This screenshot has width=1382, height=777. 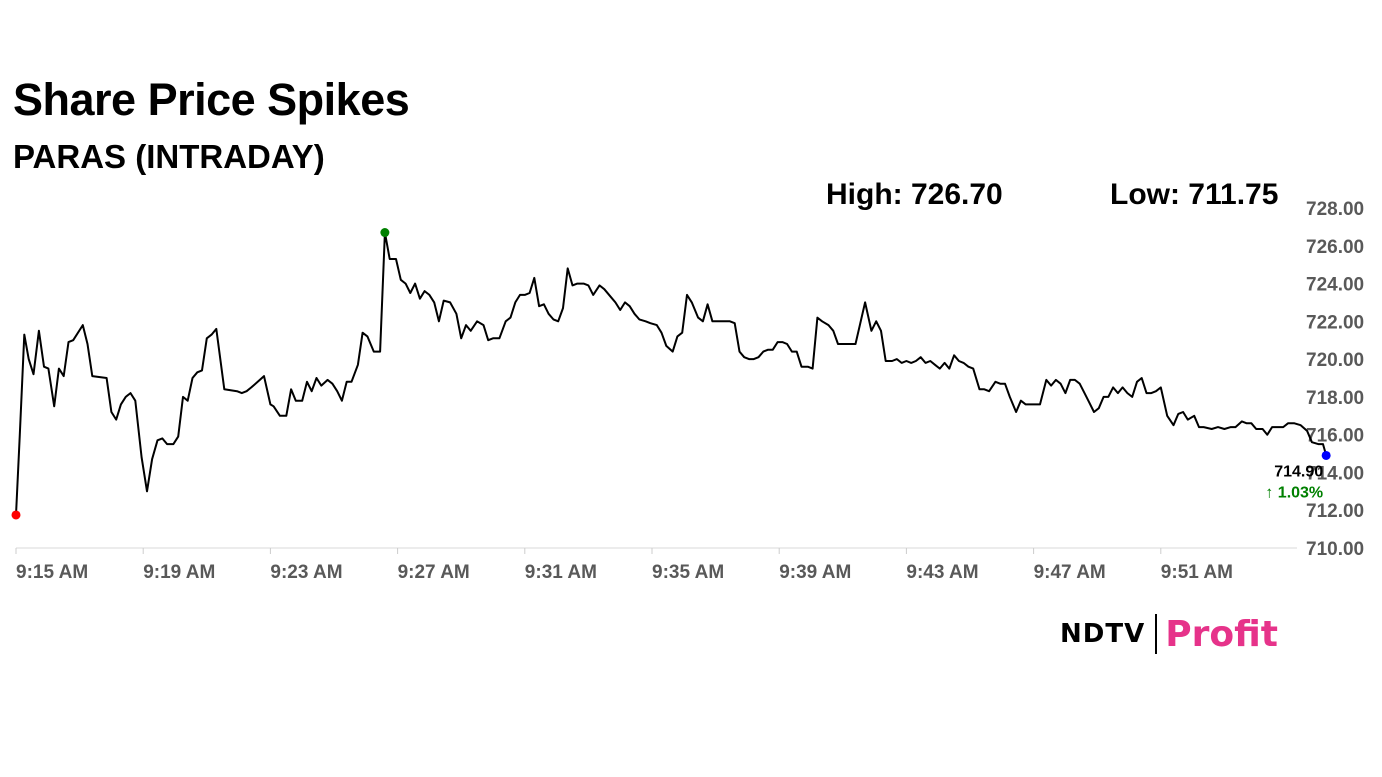 I want to click on marker-high, so click(x=385, y=233).